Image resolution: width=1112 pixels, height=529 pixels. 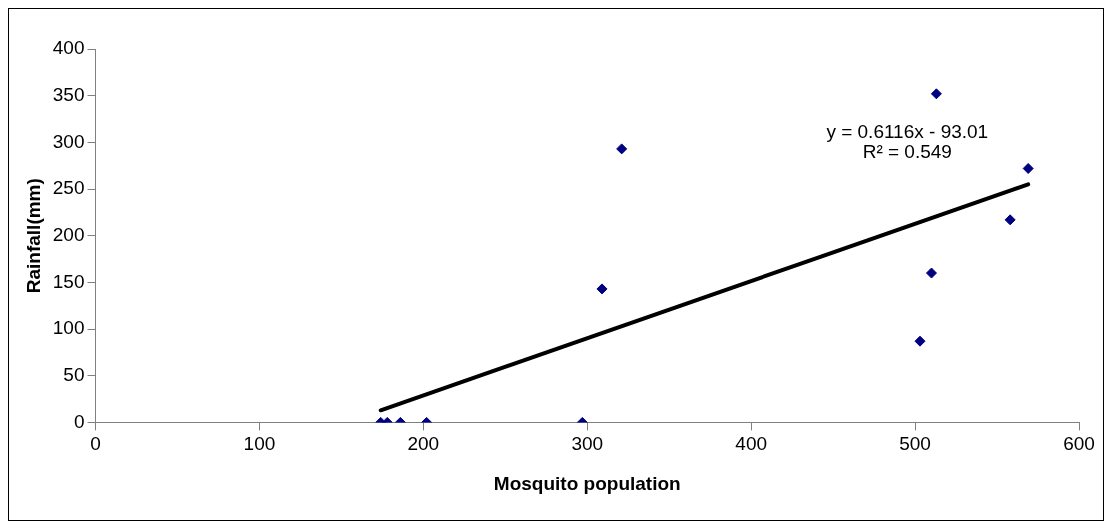 What do you see at coordinates (68, 328) in the screenshot?
I see `y-tick-label: 100` at bounding box center [68, 328].